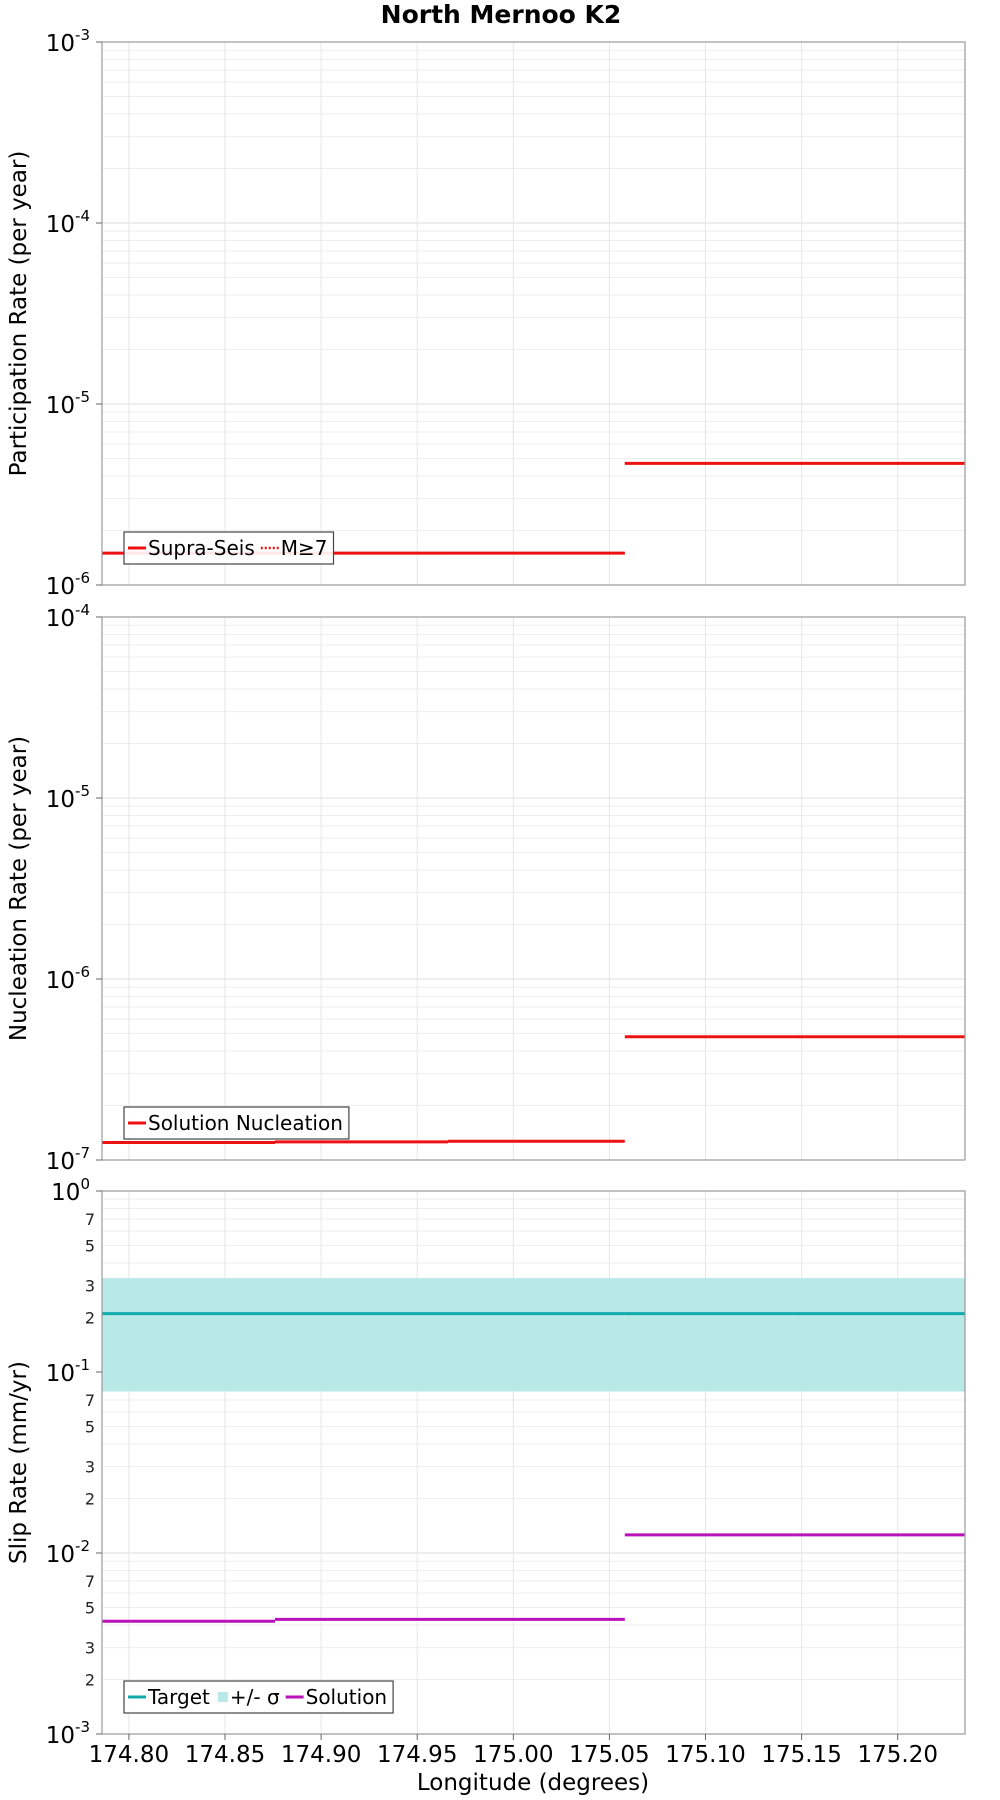 The height and width of the screenshot is (1800, 1000). I want to click on legend-swatch, so click(222, 1697).